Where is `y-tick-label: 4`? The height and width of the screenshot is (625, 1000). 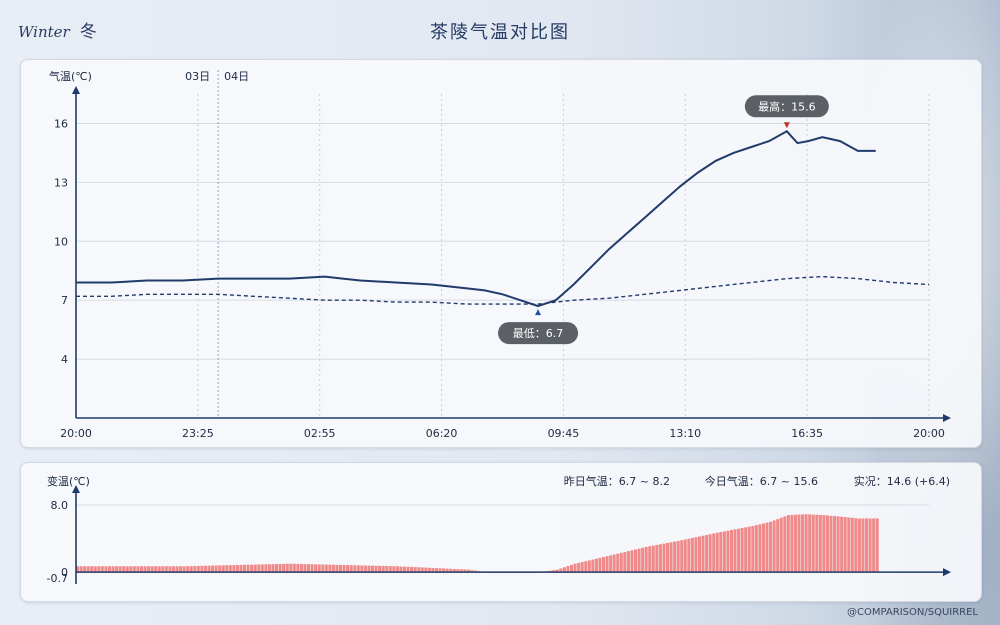 y-tick-label: 4 is located at coordinates (64, 359).